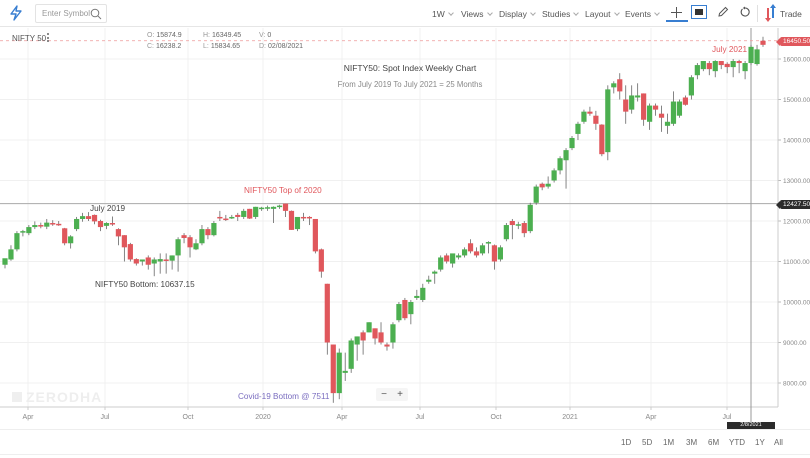 The height and width of the screenshot is (458, 810). Describe the element at coordinates (751, 425) in the screenshot. I see `crosshair-date-badge: 2/8/2021` at that location.